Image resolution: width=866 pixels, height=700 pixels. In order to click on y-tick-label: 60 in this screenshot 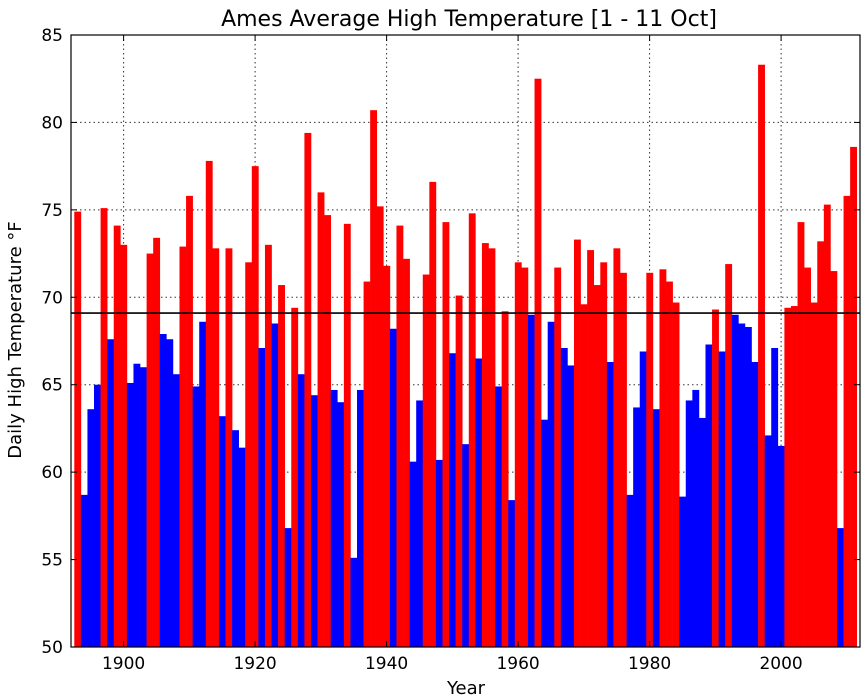, I will do `click(52, 473)`.